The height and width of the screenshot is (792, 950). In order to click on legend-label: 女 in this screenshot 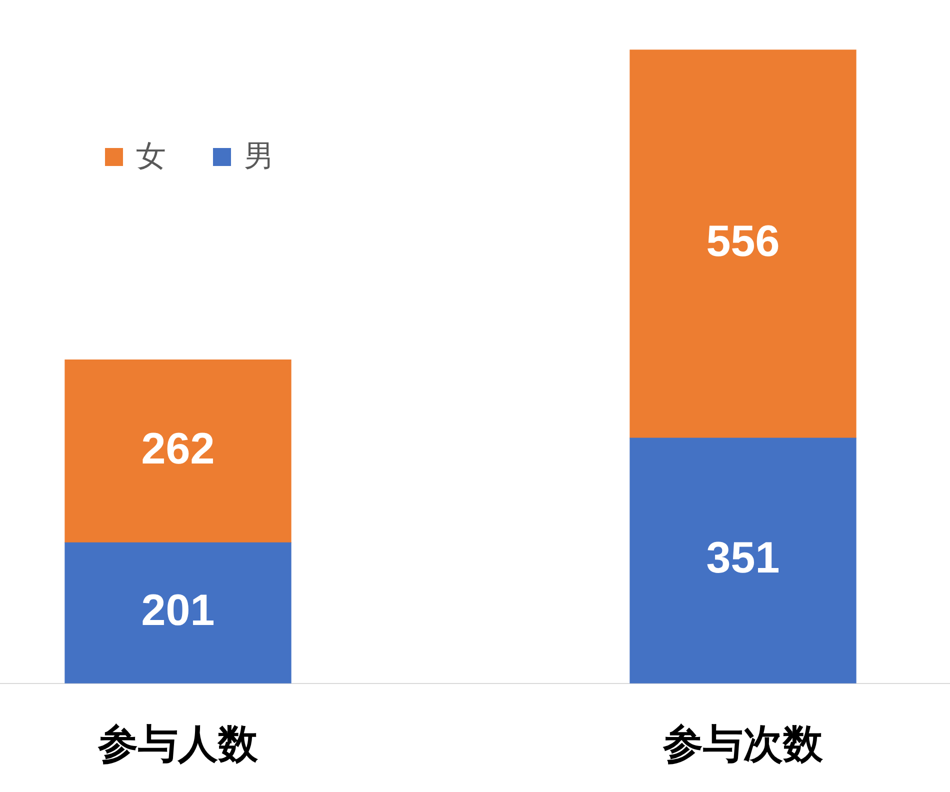, I will do `click(151, 157)`.